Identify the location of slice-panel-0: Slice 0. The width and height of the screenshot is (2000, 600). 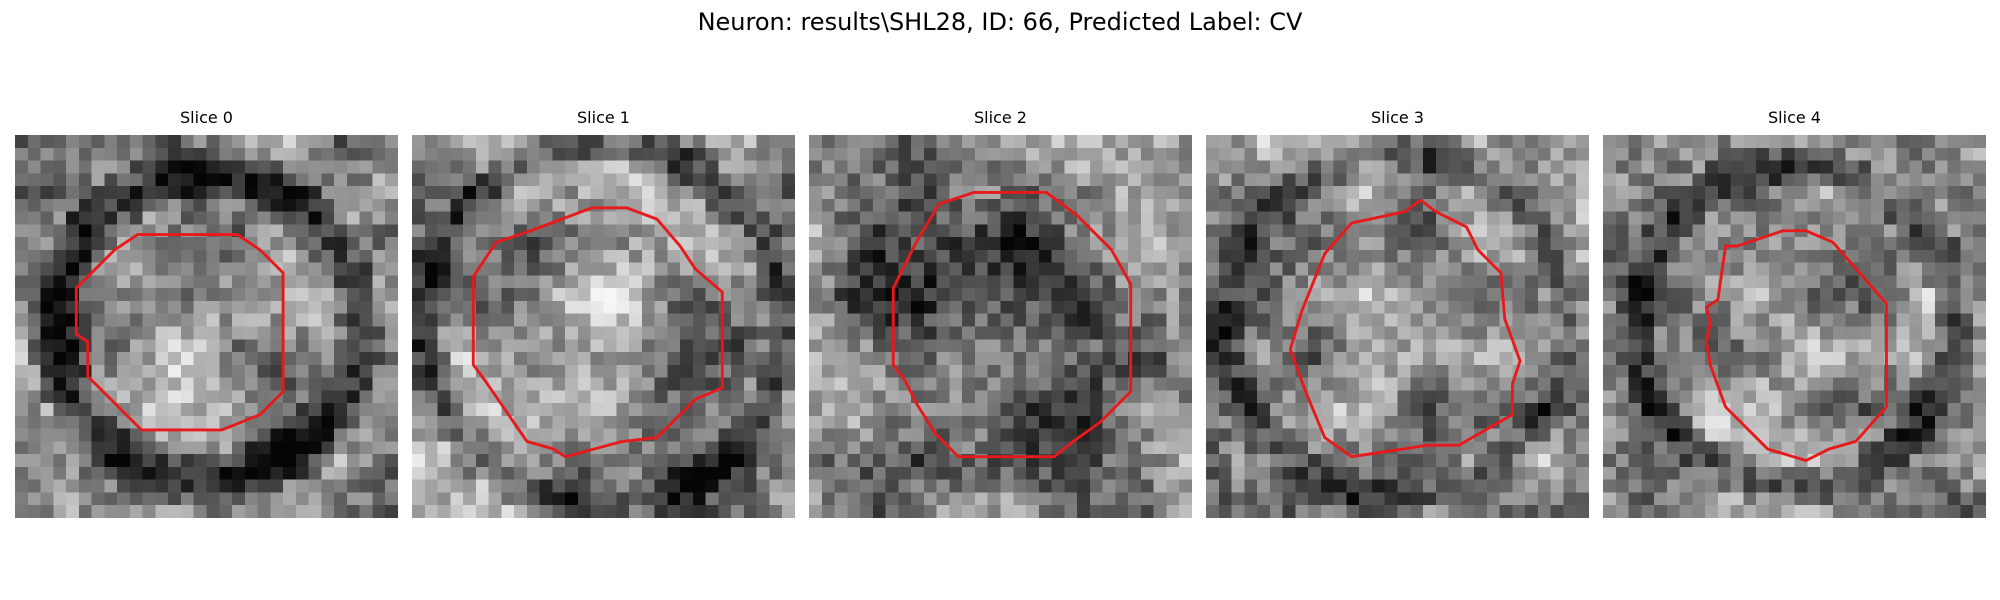
(206, 313).